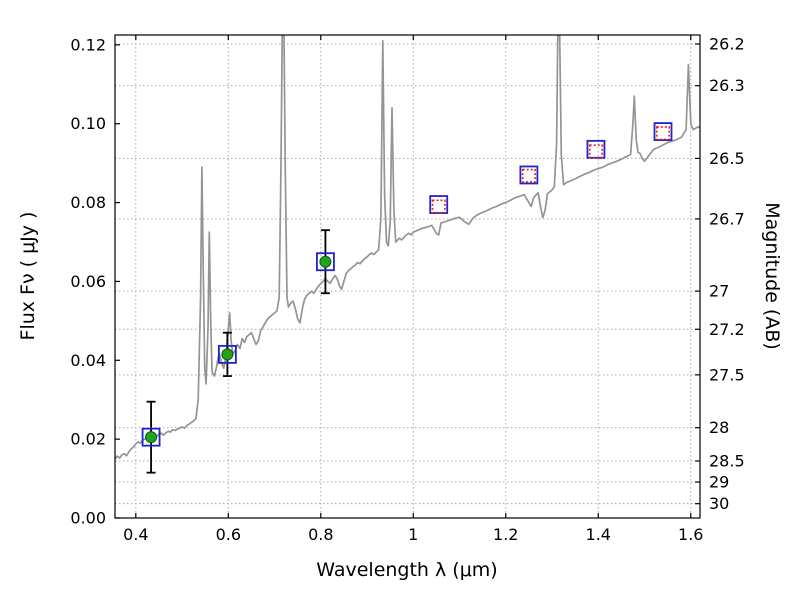 This screenshot has width=800, height=600. Describe the element at coordinates (406, 570) in the screenshot. I see `x-axis-label: Wavelength λ (μm)` at that location.